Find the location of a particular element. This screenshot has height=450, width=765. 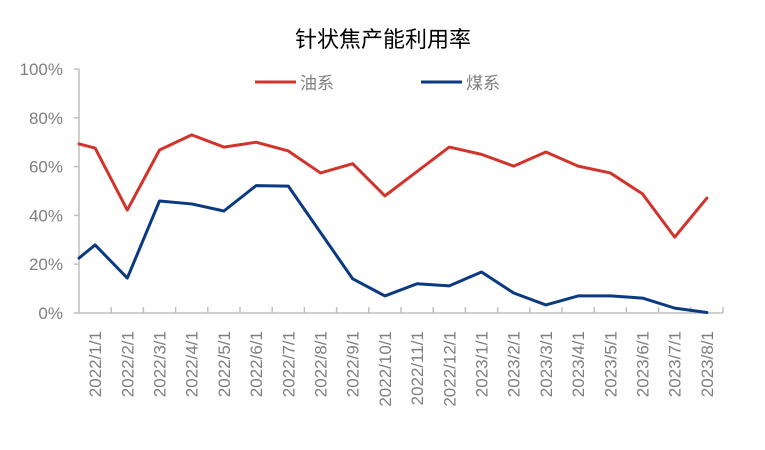

x-tick-label: 2022/6/1 is located at coordinates (256, 364).